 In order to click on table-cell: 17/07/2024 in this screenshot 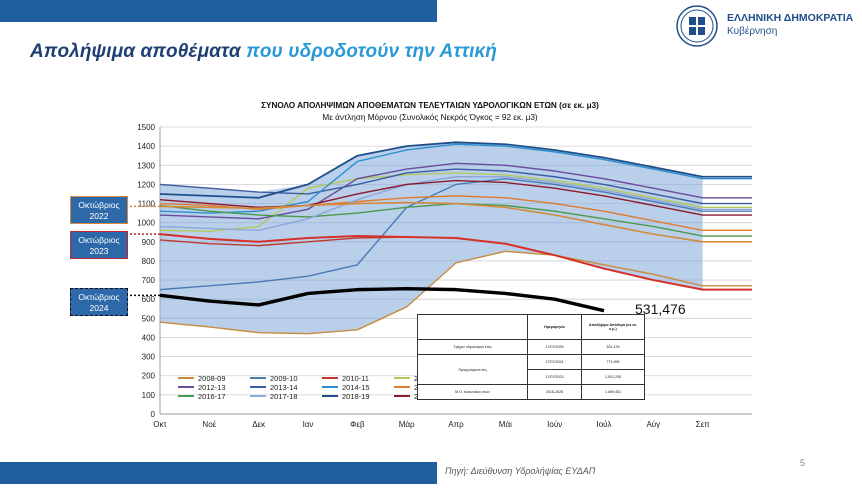, I will do `click(554, 362)`.